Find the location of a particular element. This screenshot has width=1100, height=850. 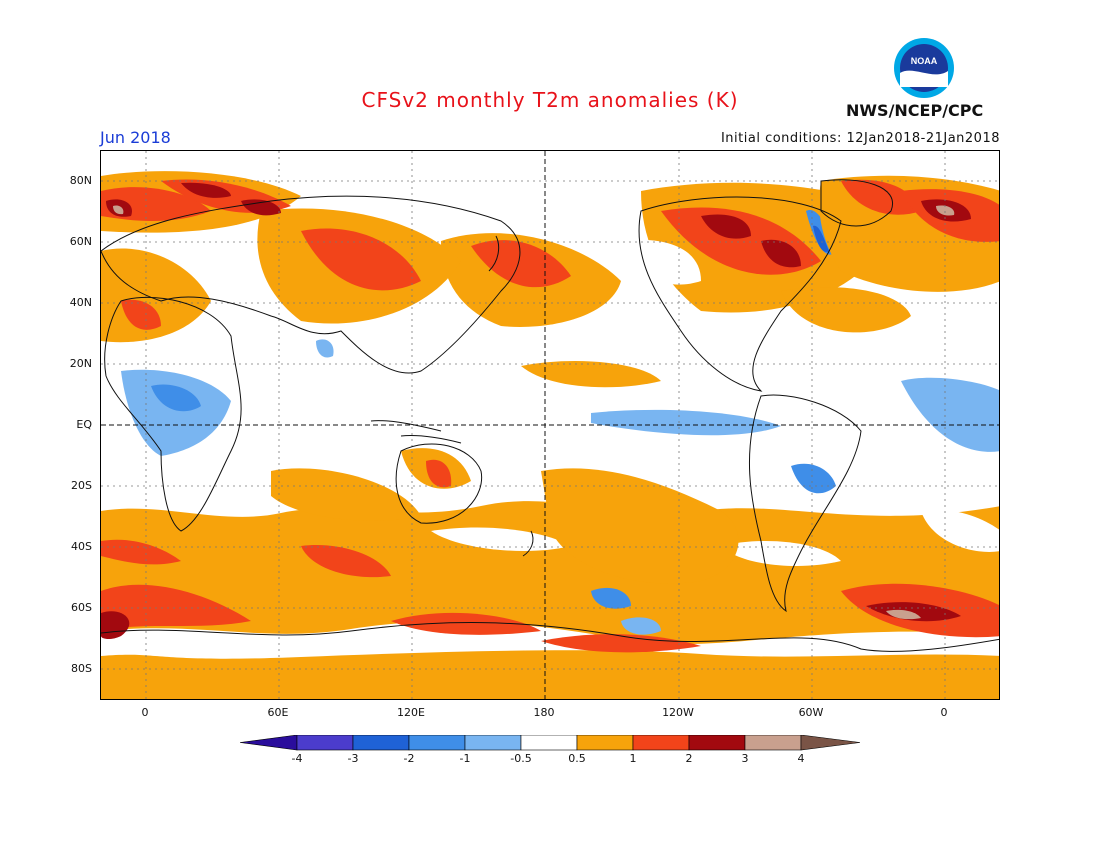

lon-label-180: 180 is located at coordinates (544, 712).